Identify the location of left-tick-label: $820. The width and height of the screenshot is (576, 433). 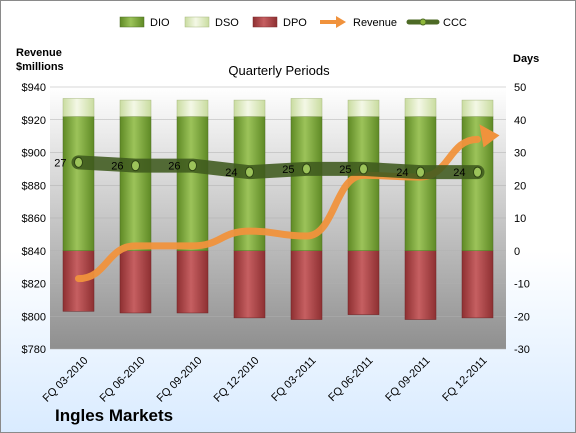
(34, 285).